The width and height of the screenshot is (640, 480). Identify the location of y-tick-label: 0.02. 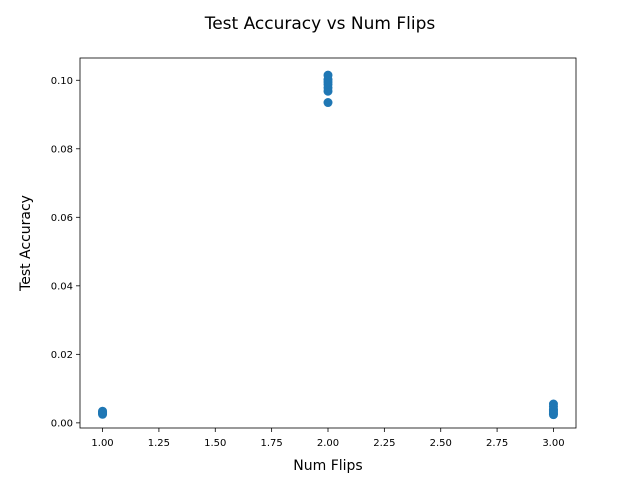
(62, 355).